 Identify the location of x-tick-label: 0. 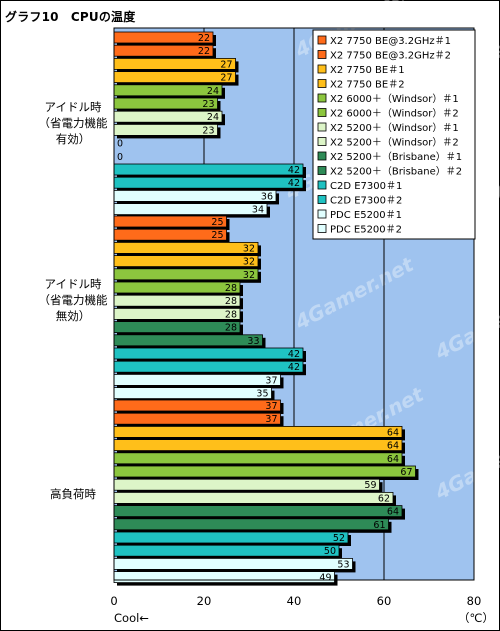
(113, 601).